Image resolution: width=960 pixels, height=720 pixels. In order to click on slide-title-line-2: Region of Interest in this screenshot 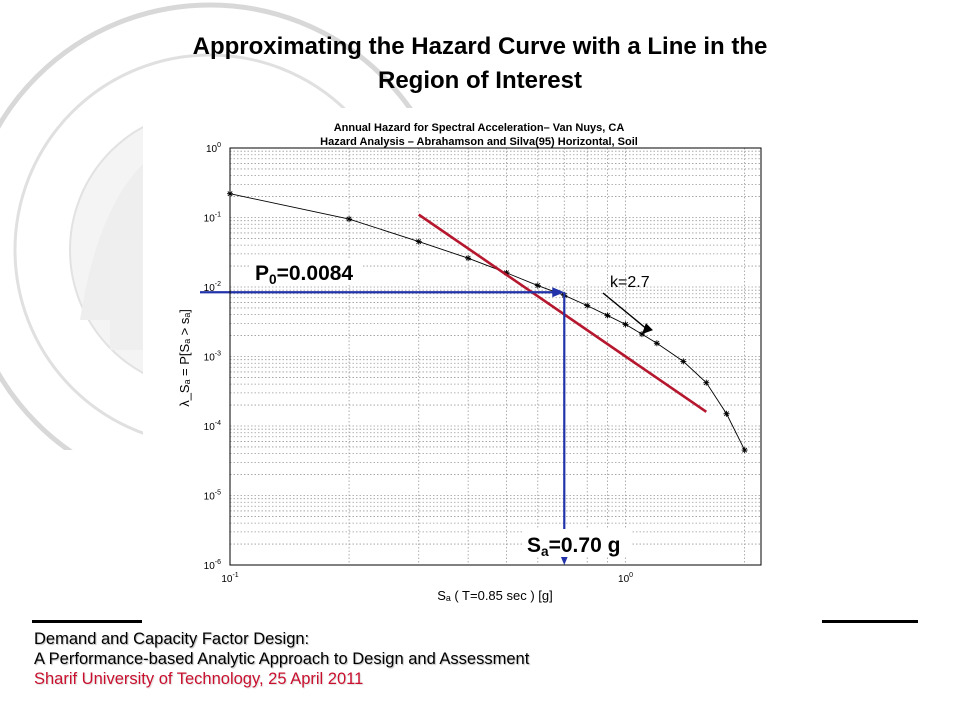, I will do `click(479, 80)`.